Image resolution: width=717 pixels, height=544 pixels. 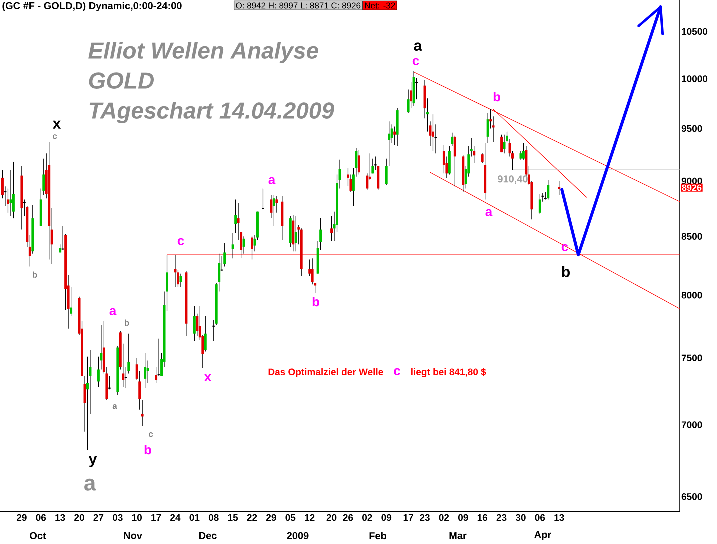 I want to click on text: 8926, so click(x=692, y=188).